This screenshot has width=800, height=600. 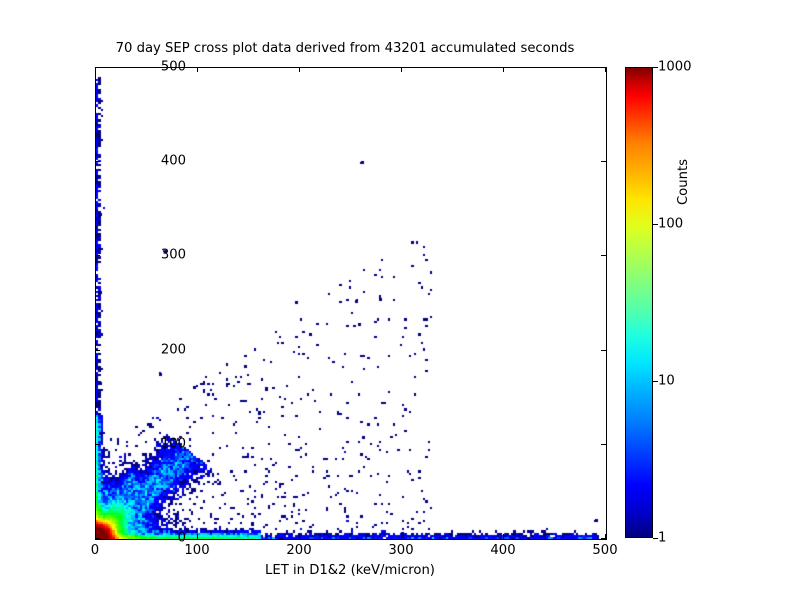 I want to click on x-tick-label: 400, so click(x=503, y=550).